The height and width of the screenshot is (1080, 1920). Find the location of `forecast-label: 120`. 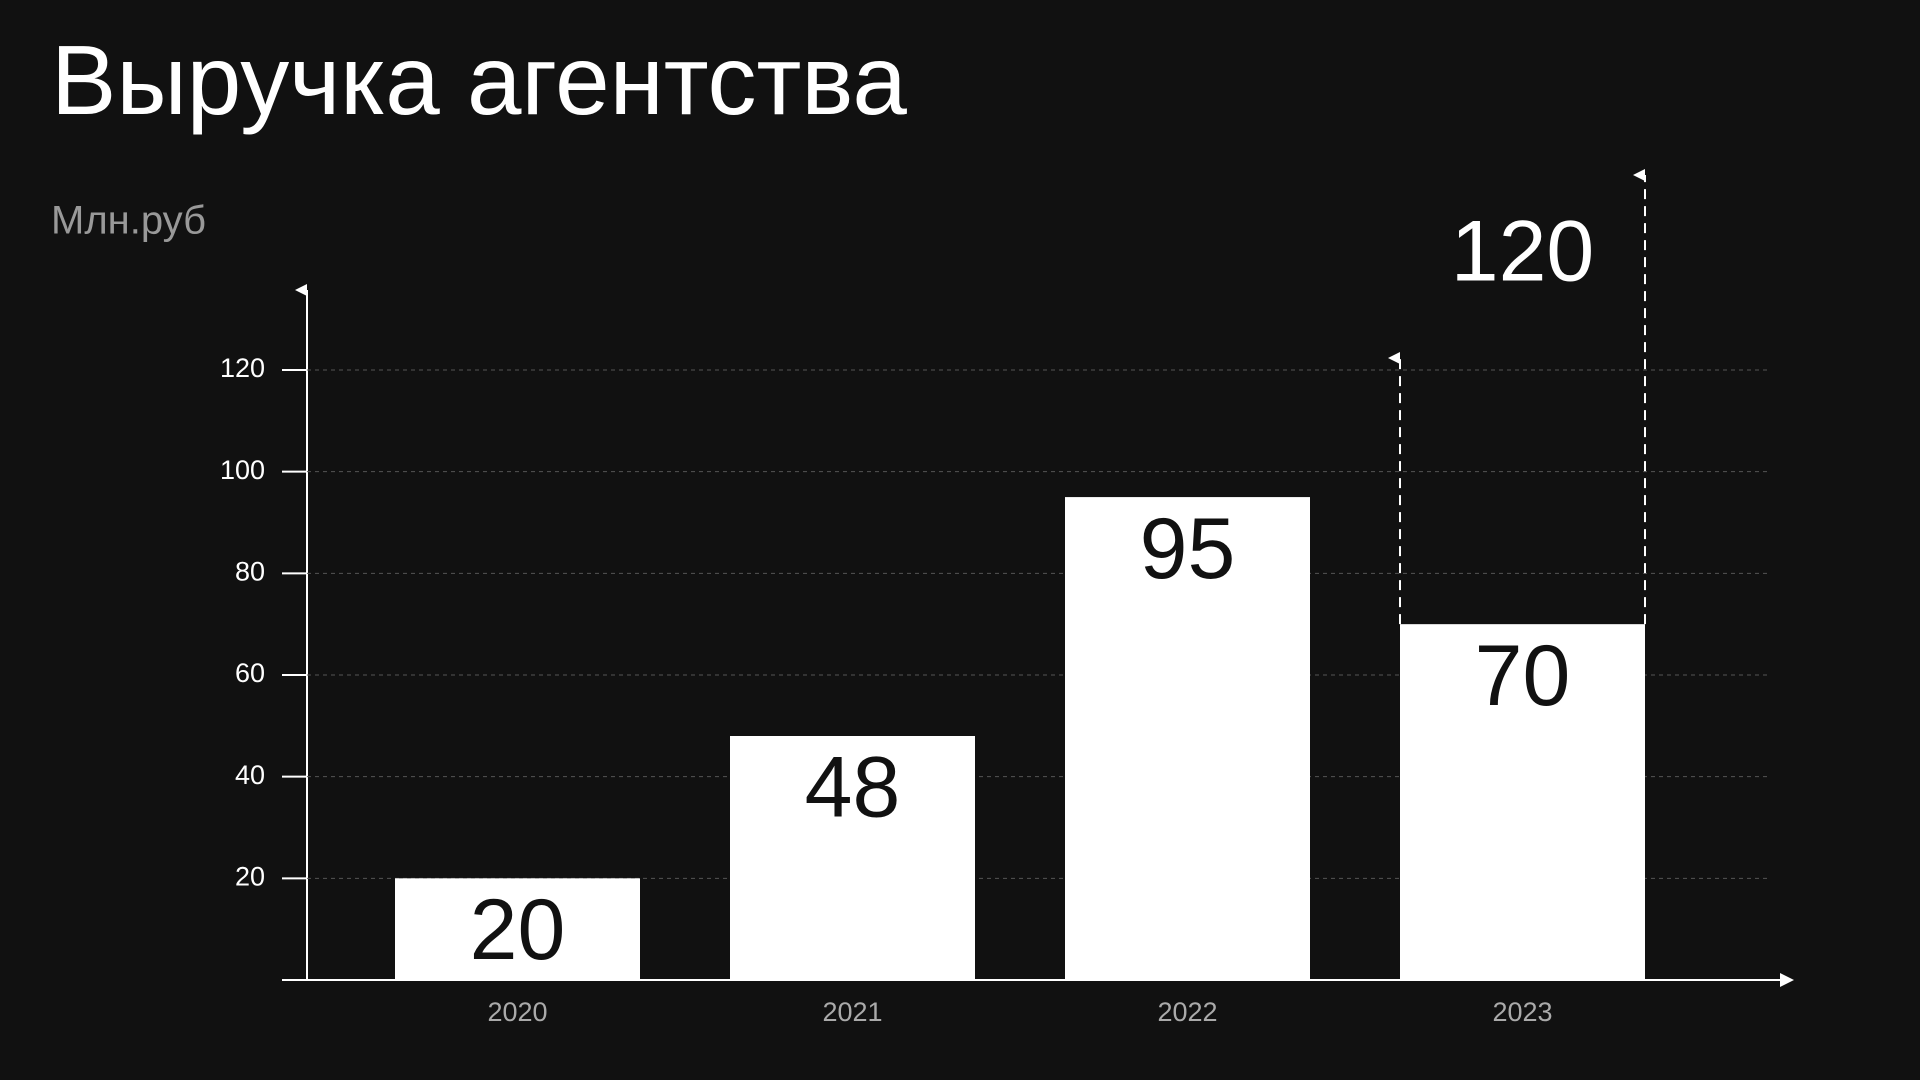

forecast-label: 120 is located at coordinates (1523, 252).